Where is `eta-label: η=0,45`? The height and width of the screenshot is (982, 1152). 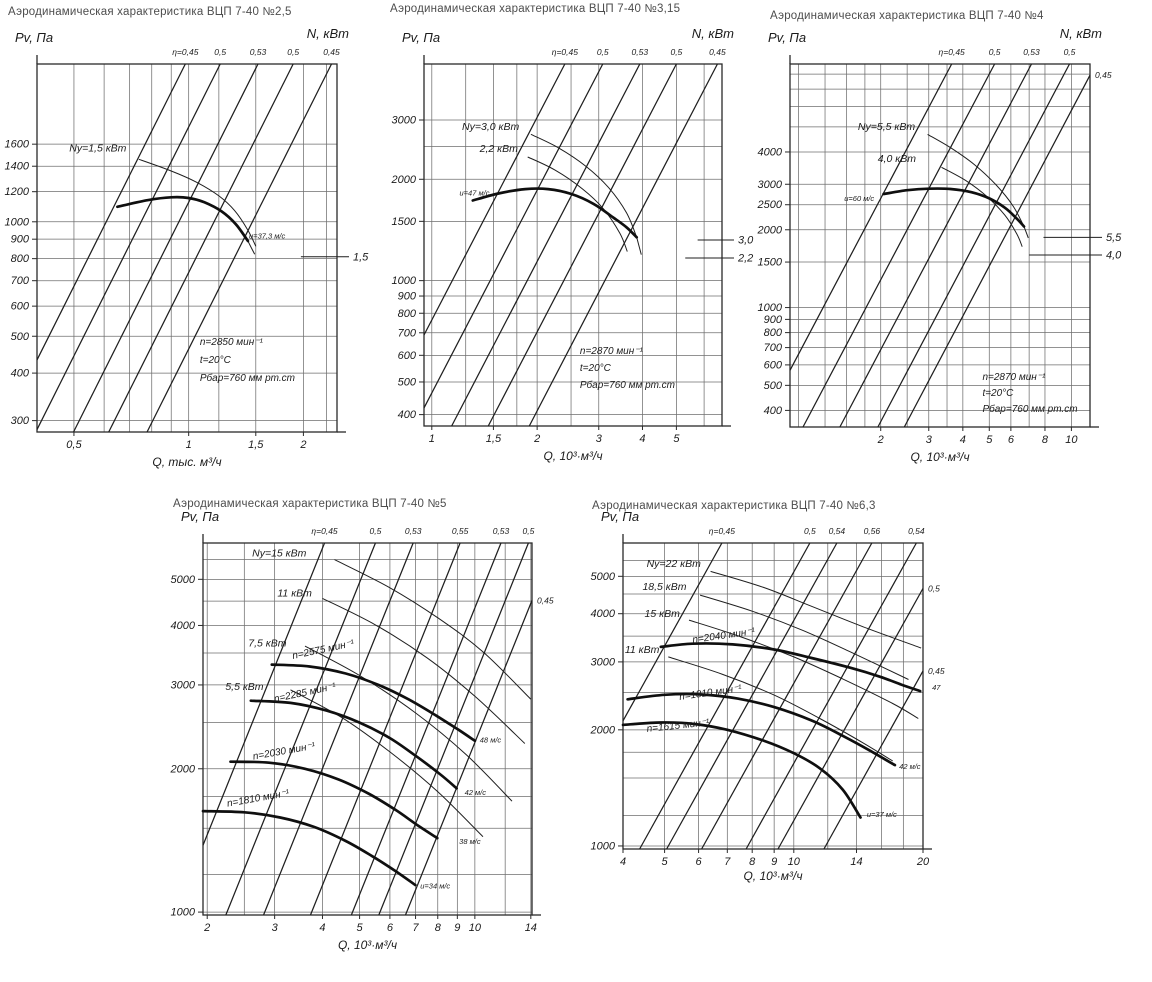
eta-label: η=0,45 is located at coordinates (185, 52).